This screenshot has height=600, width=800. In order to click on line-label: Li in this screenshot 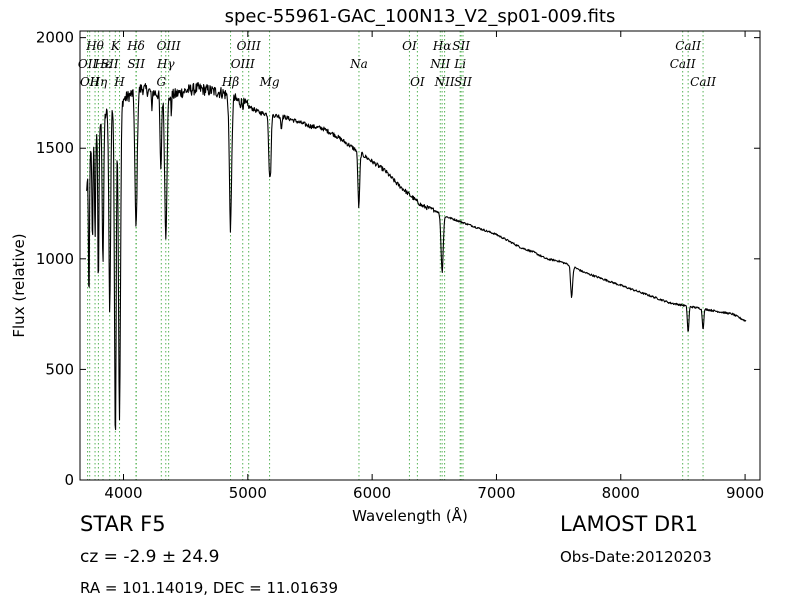, I will do `click(459, 64)`.